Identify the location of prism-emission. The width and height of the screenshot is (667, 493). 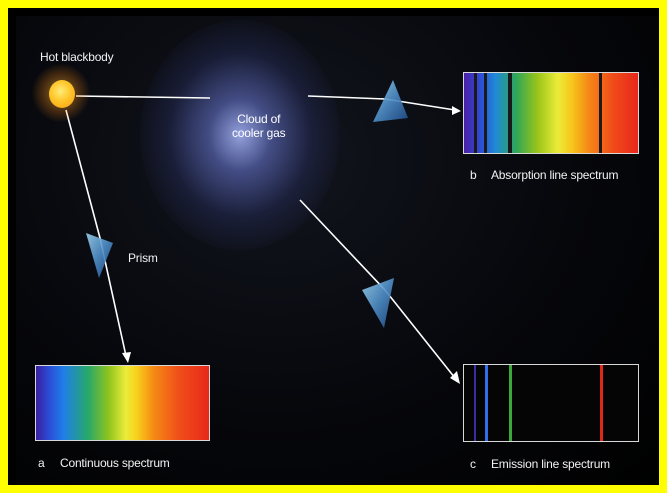
(378, 303).